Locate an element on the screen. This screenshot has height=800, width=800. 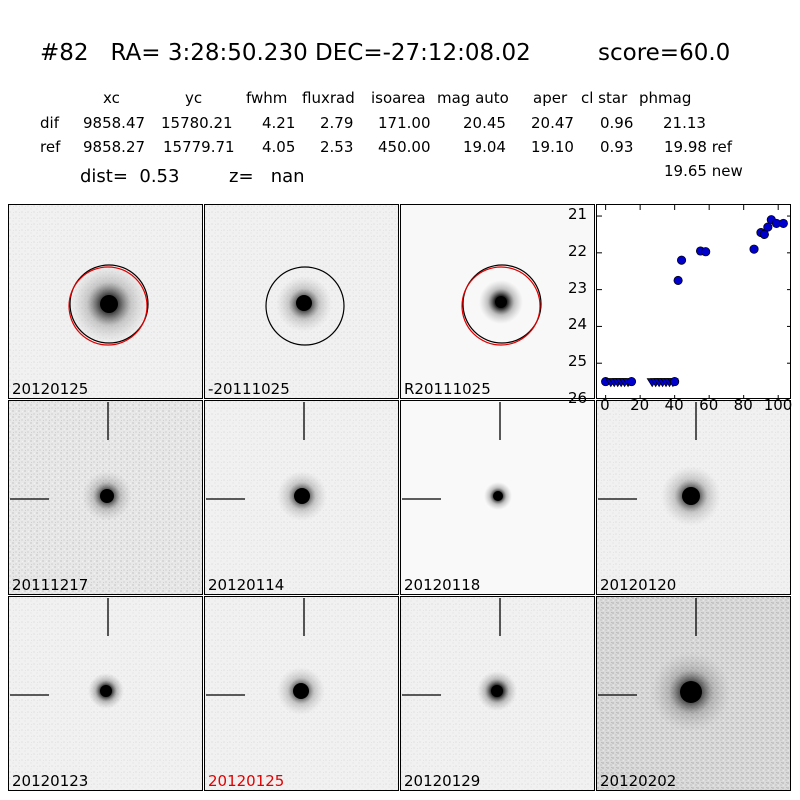
stamp-label: 20120123 is located at coordinates (50, 781).